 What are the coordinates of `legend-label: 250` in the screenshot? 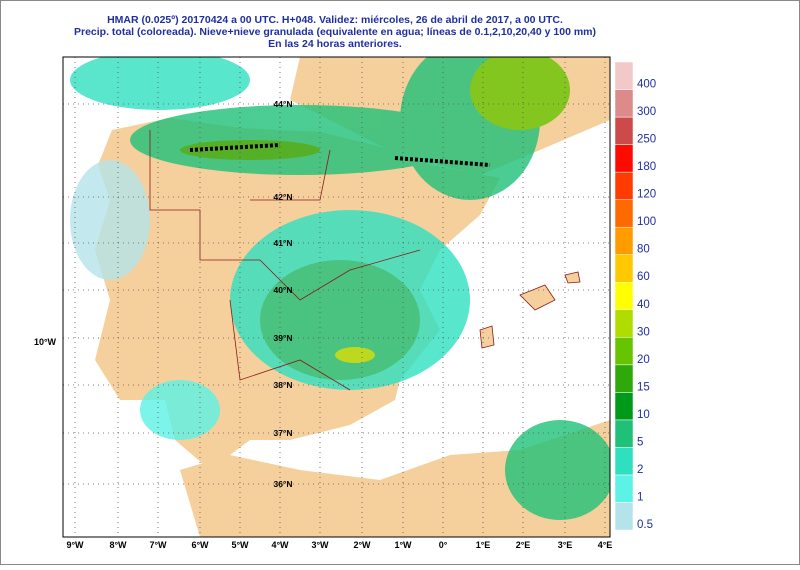 It's located at (646, 140).